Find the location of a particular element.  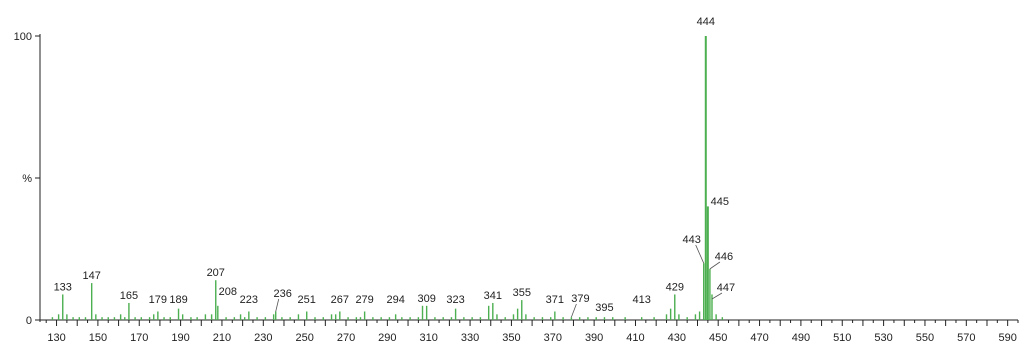

x-tick-label-430: 430 is located at coordinates (677, 338).